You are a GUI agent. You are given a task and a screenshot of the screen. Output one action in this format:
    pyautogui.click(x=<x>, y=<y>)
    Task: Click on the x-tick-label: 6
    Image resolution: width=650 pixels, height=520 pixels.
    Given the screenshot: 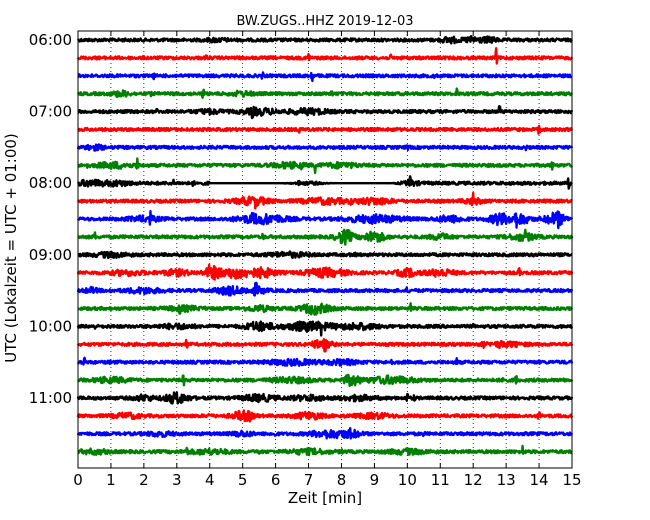 What is the action you would take?
    pyautogui.click(x=276, y=480)
    